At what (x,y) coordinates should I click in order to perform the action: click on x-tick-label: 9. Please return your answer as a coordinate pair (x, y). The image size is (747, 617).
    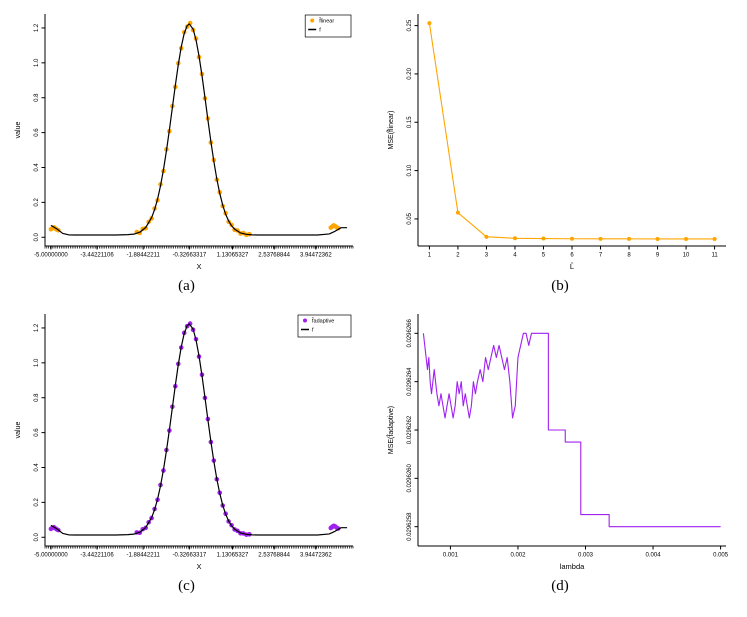
    Looking at the image, I should click on (658, 256).